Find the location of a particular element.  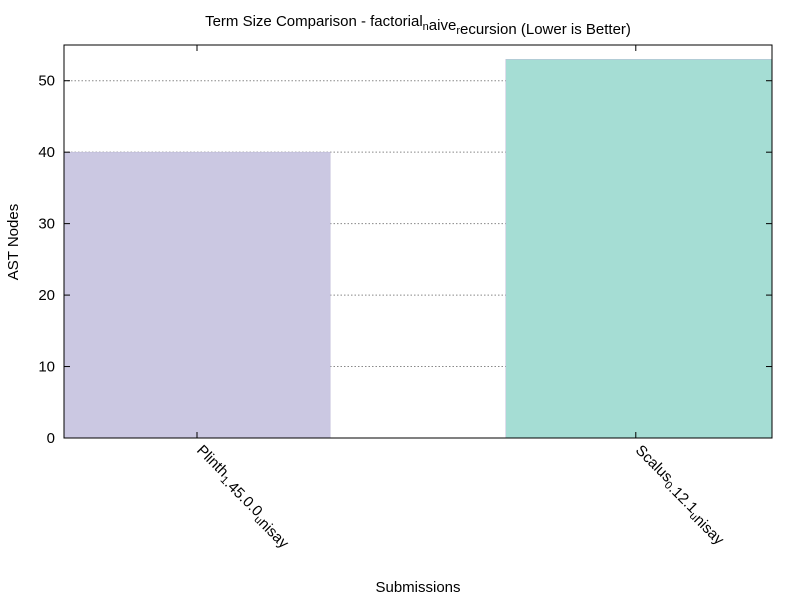

x-axis-label: Submissions is located at coordinates (417, 587).